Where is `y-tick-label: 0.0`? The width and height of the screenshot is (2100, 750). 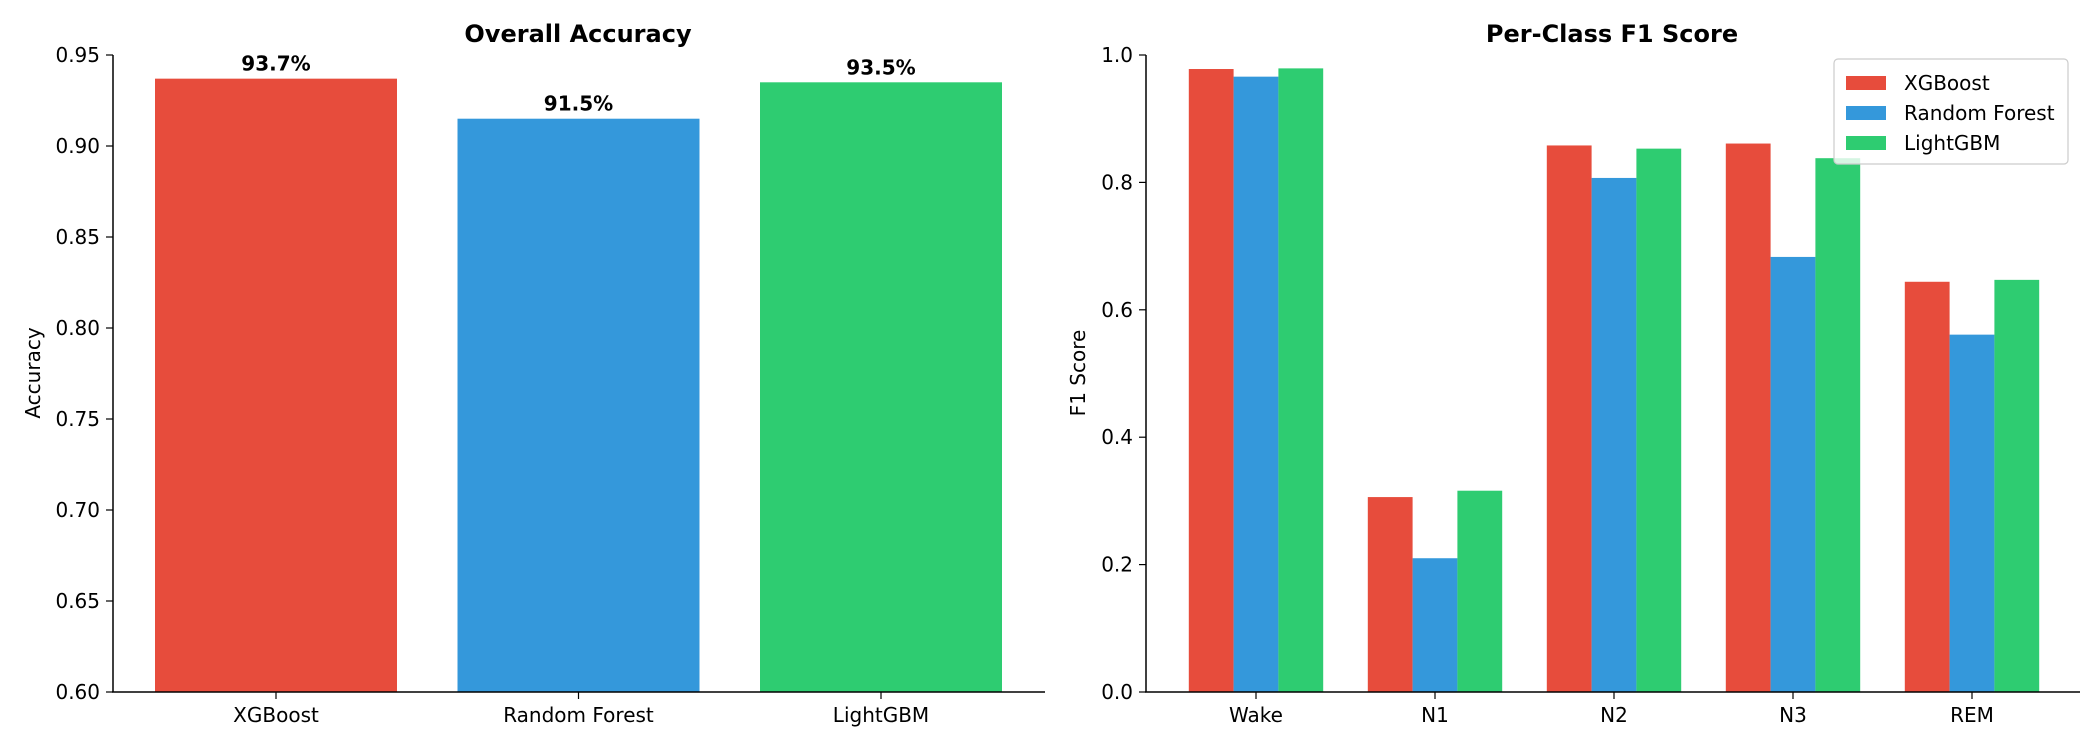
y-tick-label: 0.0 is located at coordinates (1117, 692).